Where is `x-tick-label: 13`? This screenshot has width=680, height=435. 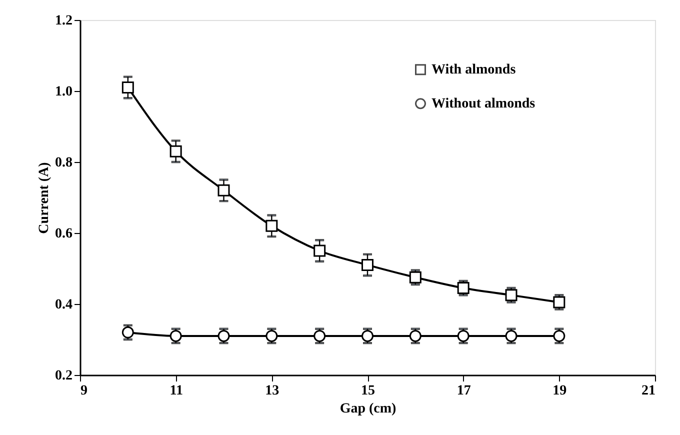
x-tick-label: 13 is located at coordinates (272, 391).